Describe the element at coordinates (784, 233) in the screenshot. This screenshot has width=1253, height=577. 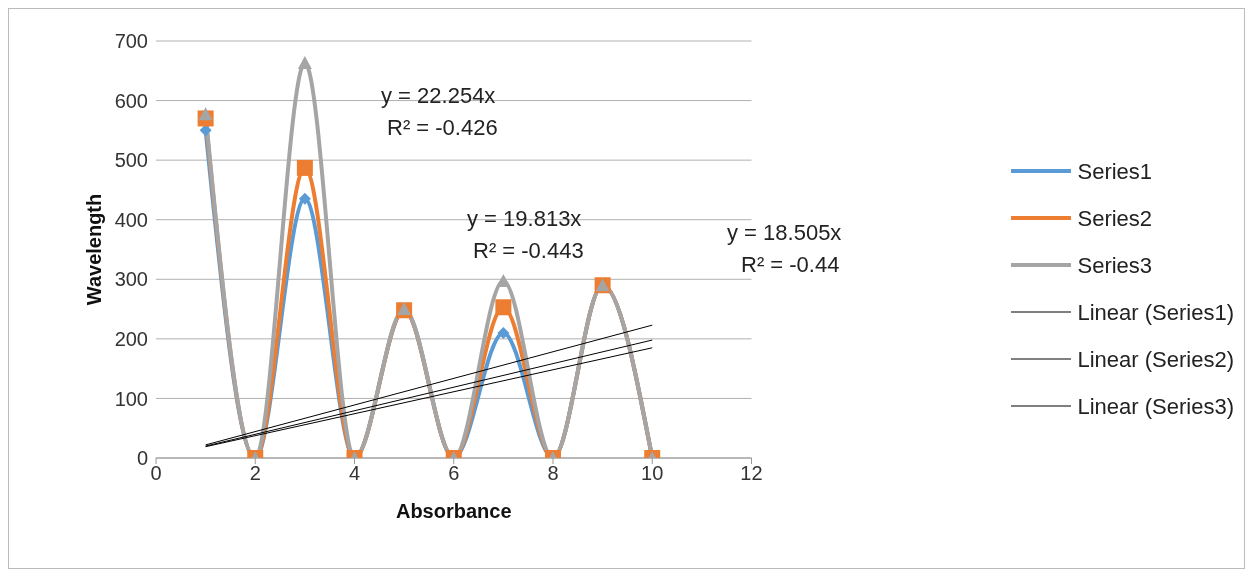
I see `annotation: y = 18.505x` at that location.